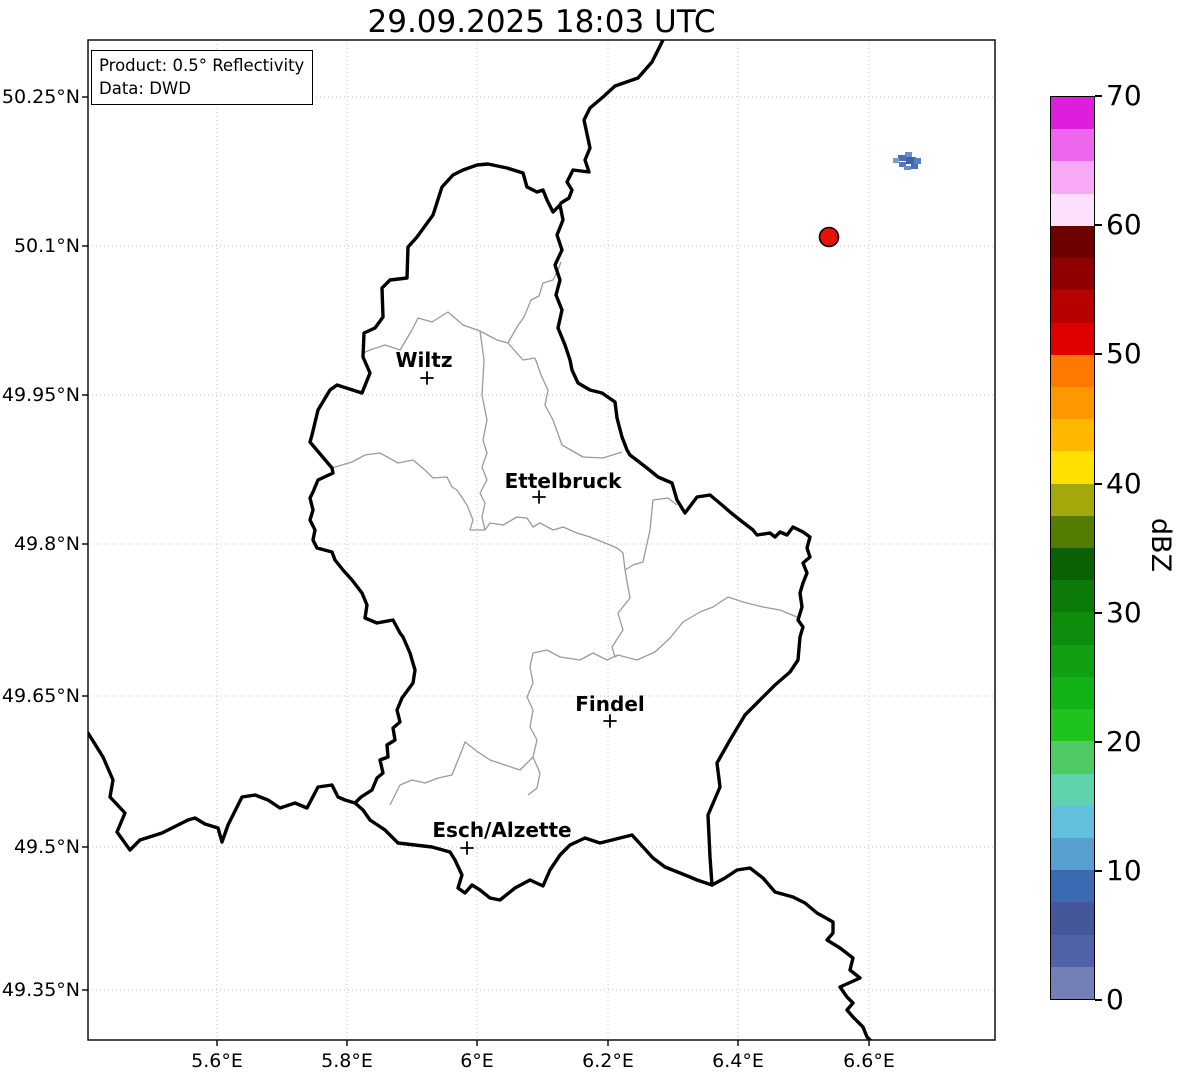  I want to click on german-belgian-border, so click(612, 122).